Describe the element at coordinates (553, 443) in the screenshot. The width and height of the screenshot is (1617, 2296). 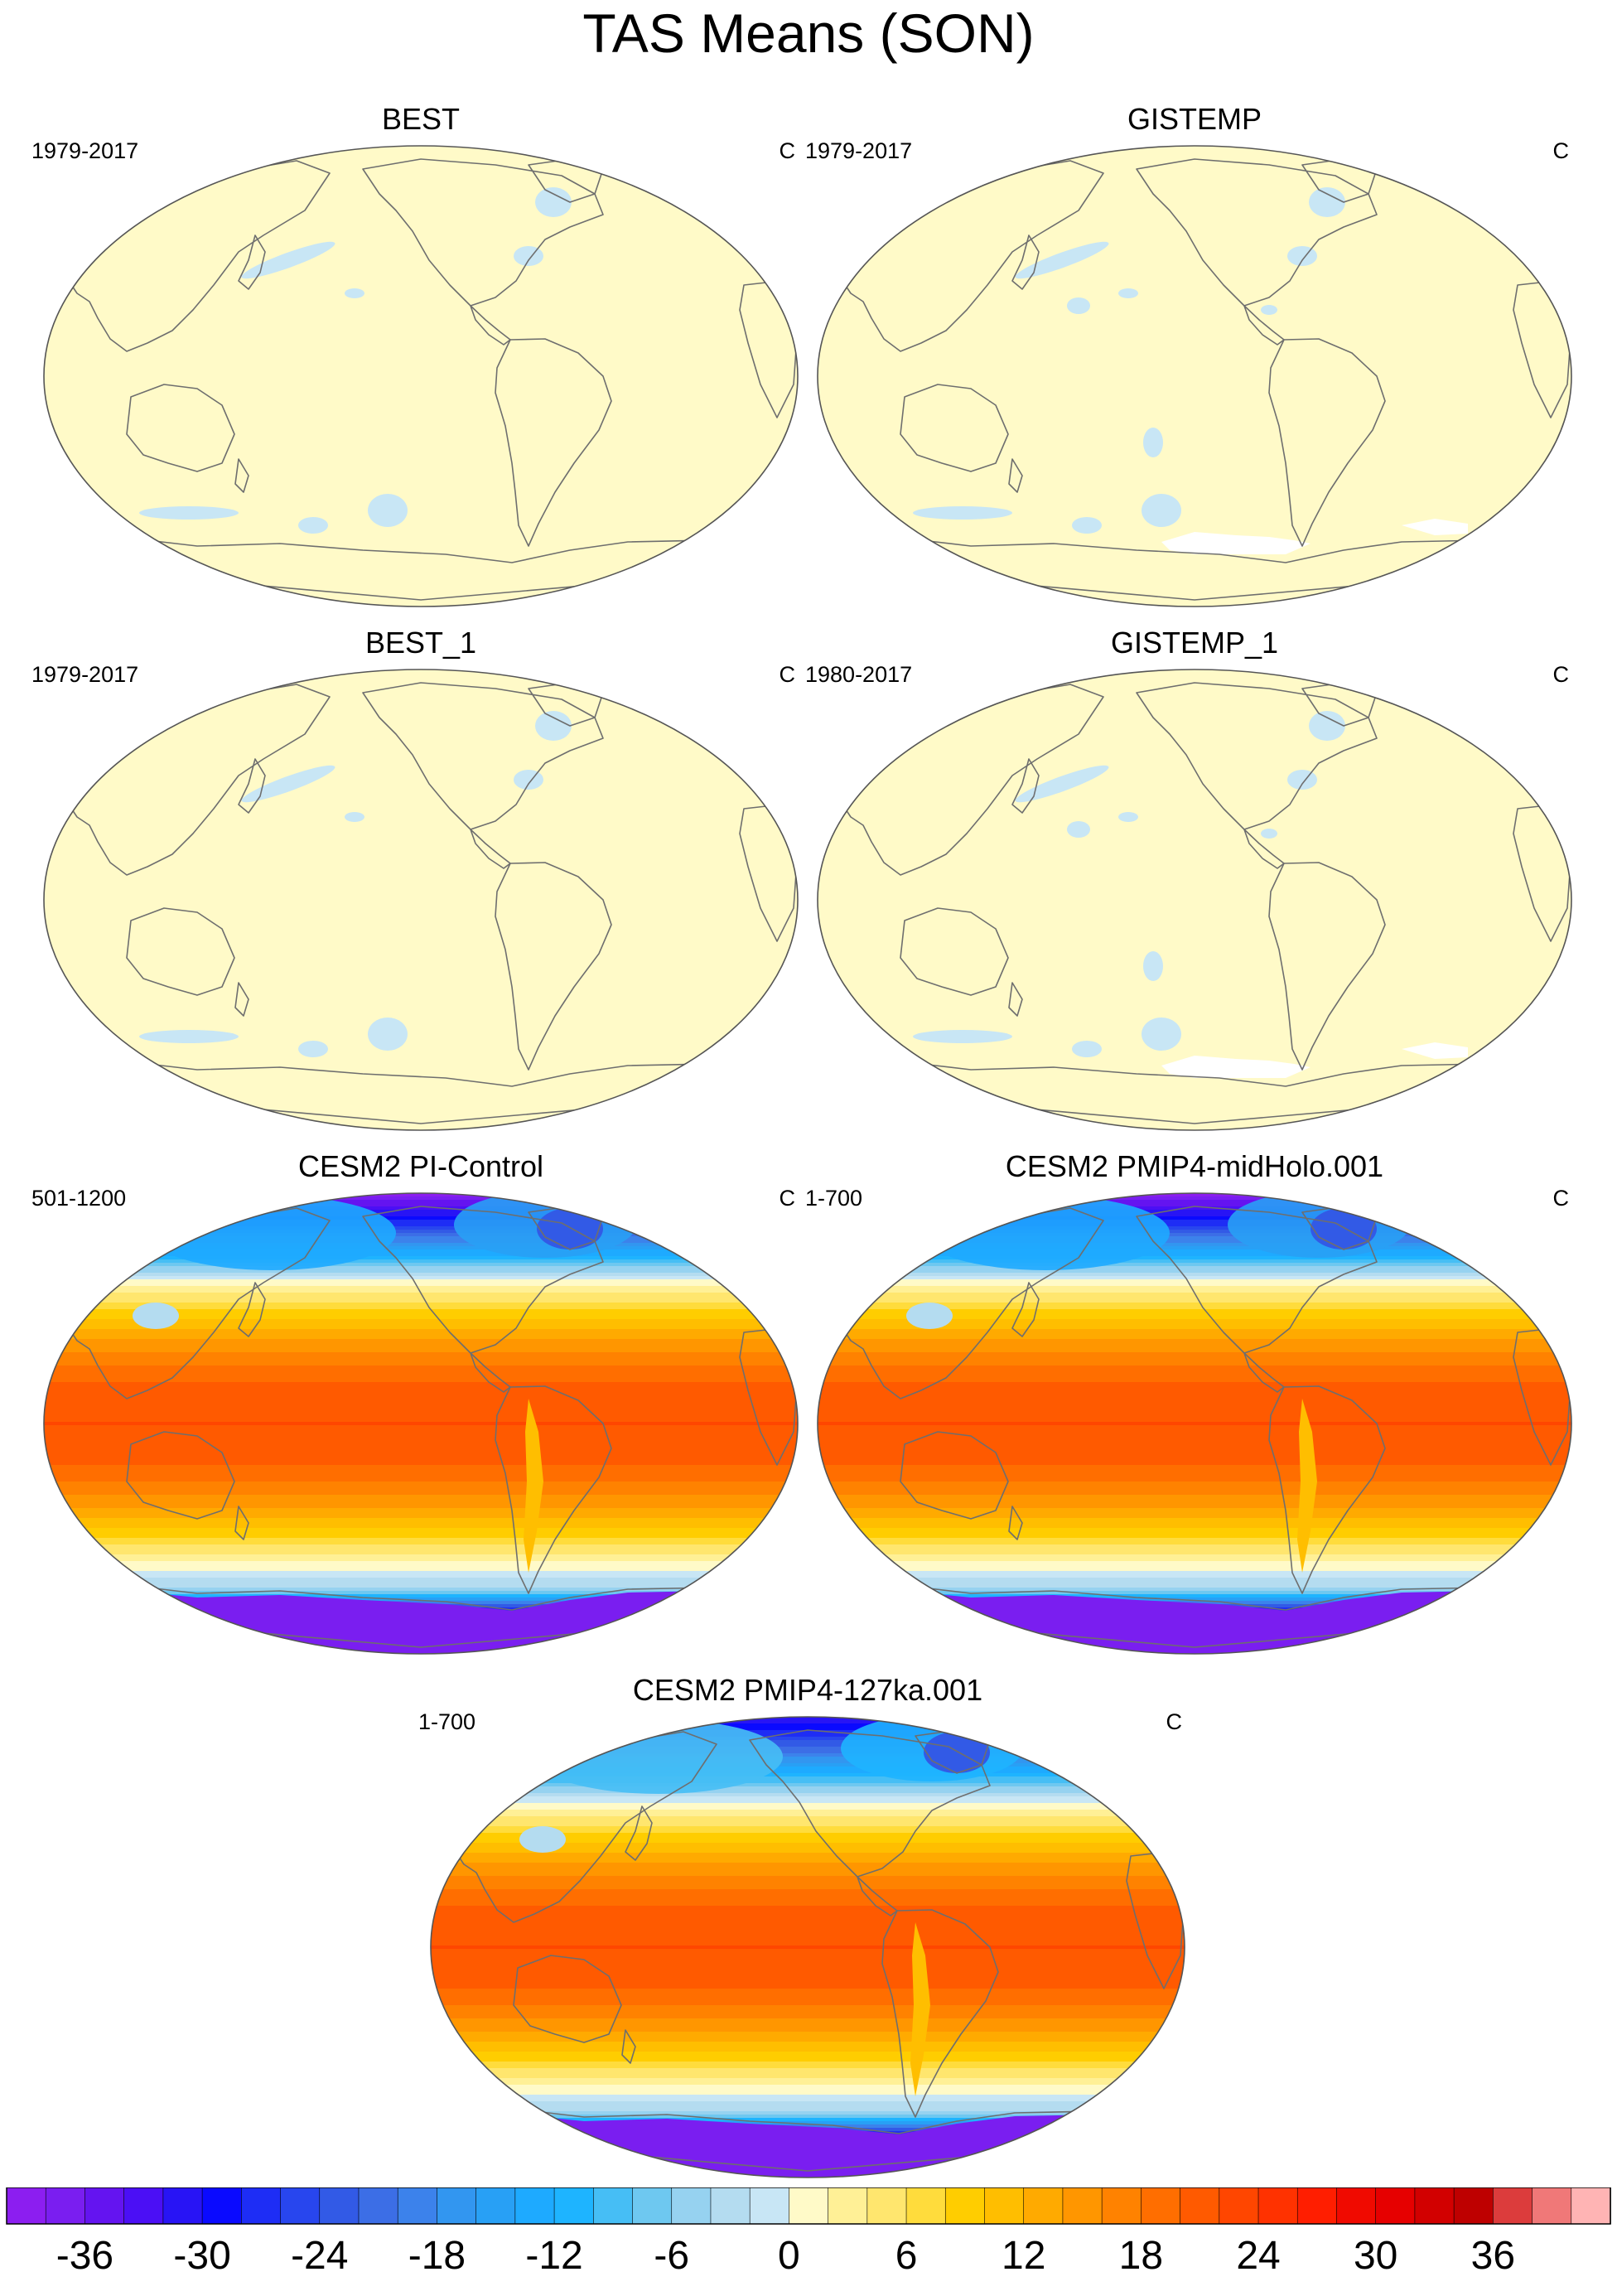
I see `coast-south-america` at that location.